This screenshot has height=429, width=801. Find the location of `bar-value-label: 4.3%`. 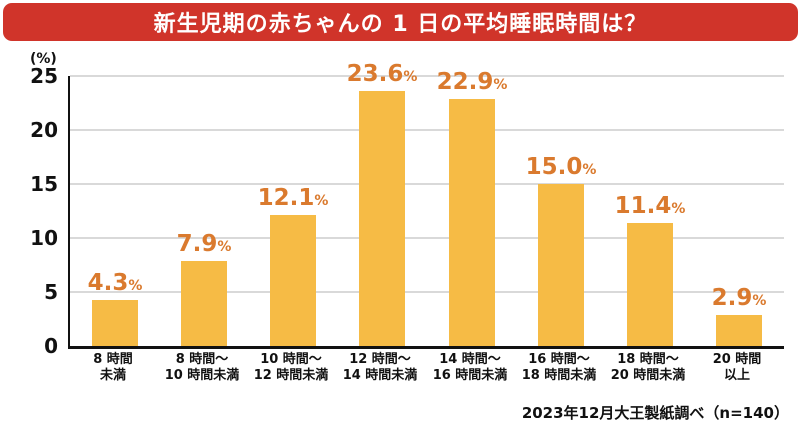

bar-value-label: 4.3% is located at coordinates (115, 283).